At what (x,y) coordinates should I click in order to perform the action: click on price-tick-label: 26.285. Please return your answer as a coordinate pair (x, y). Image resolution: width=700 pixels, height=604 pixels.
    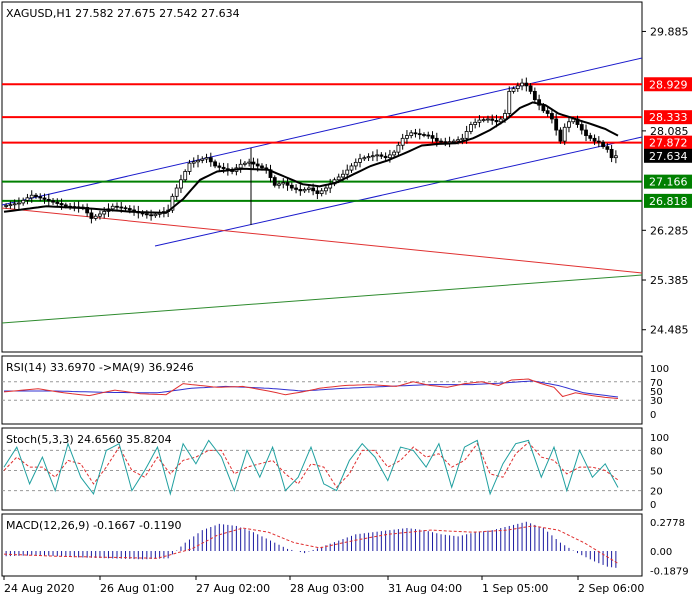
    Looking at the image, I should click on (669, 230).